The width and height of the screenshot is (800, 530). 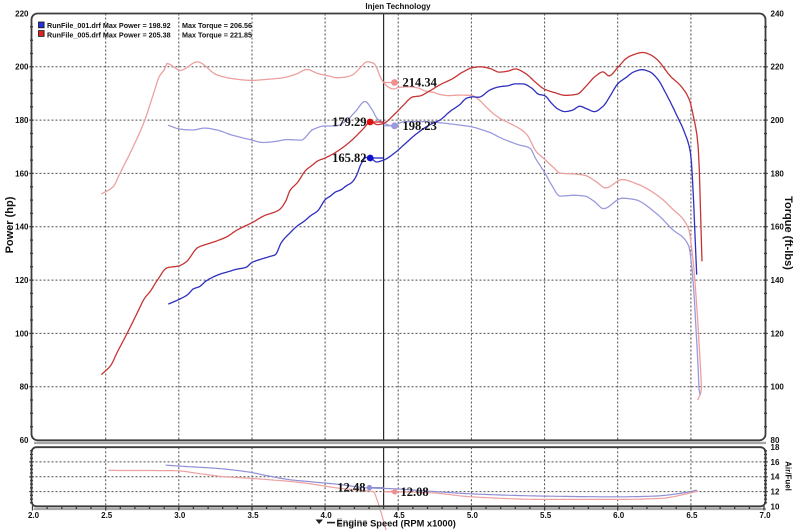 What do you see at coordinates (352, 522) in the screenshot?
I see `svg-text: Engine` at bounding box center [352, 522].